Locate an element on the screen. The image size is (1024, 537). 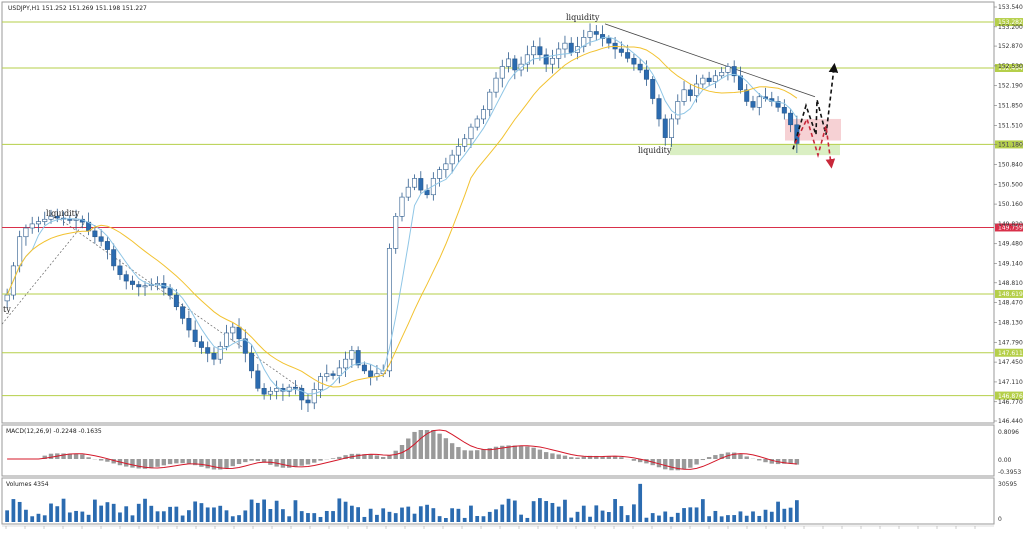
level-price-label: 153.282 is located at coordinates (1010, 22).